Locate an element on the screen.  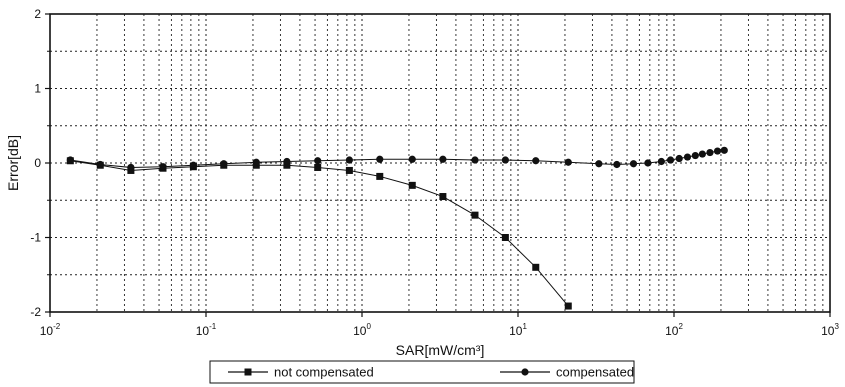
x-axis-title: SAR[mW/cm³] is located at coordinates (440, 350).